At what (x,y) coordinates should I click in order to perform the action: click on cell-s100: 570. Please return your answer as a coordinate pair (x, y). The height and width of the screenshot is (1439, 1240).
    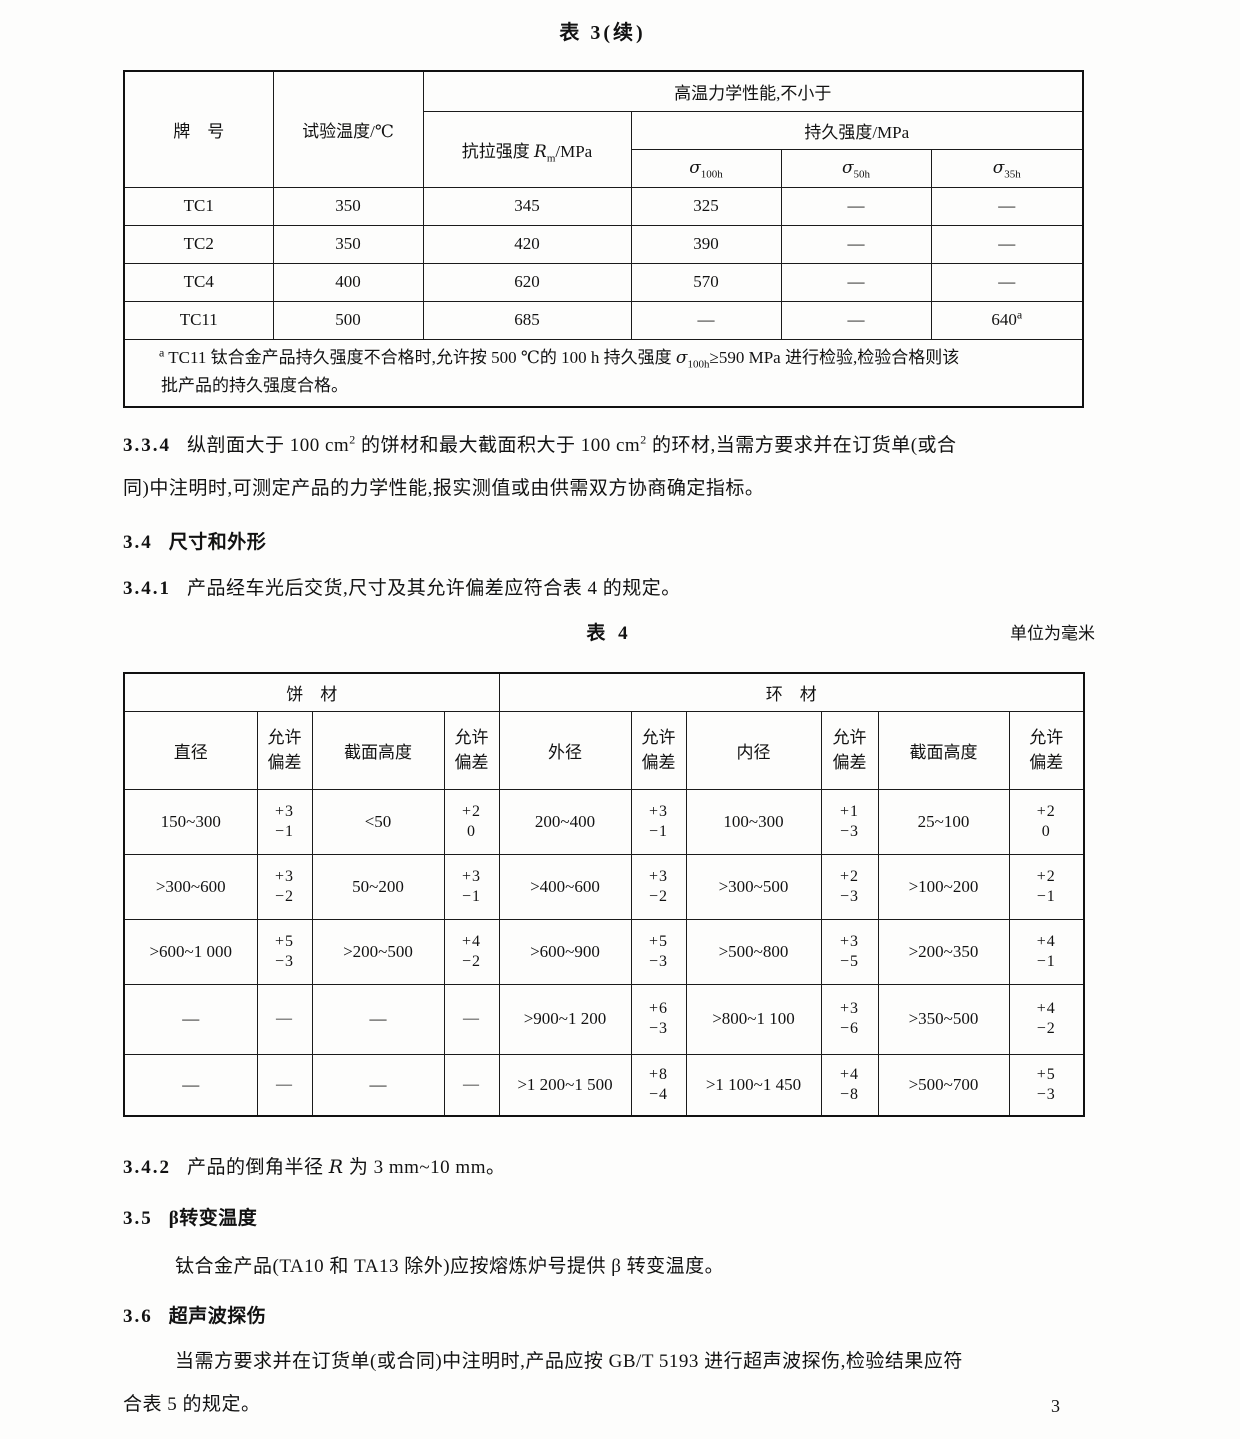
    Looking at the image, I should click on (706, 282).